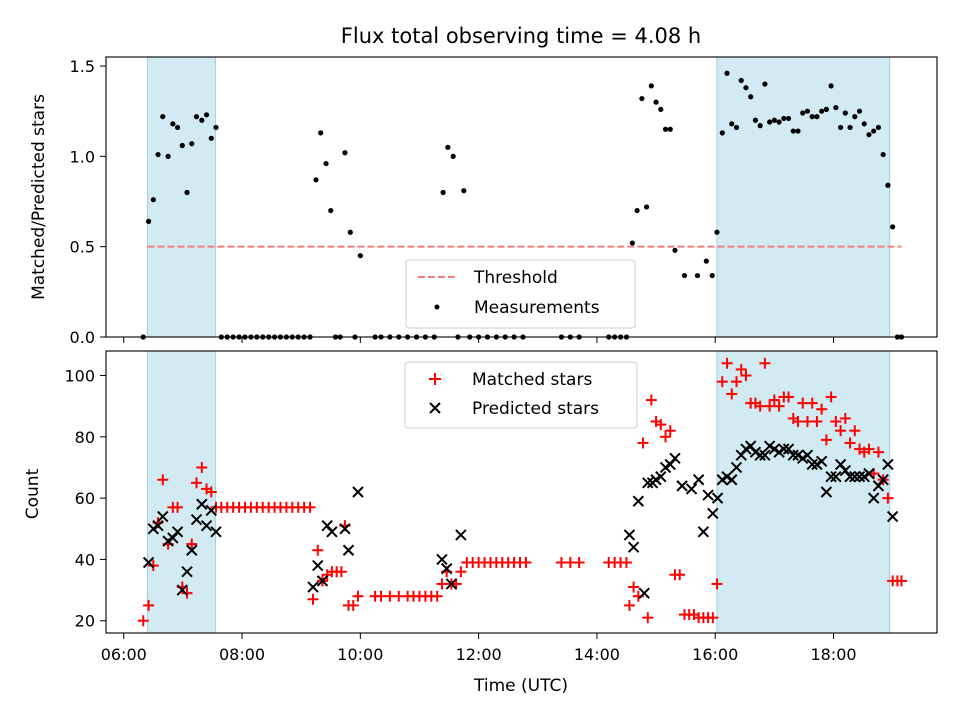 The image size is (960, 720). I want to click on bottom-y-ticks: 20 40 60 80 100, so click(85, 499).